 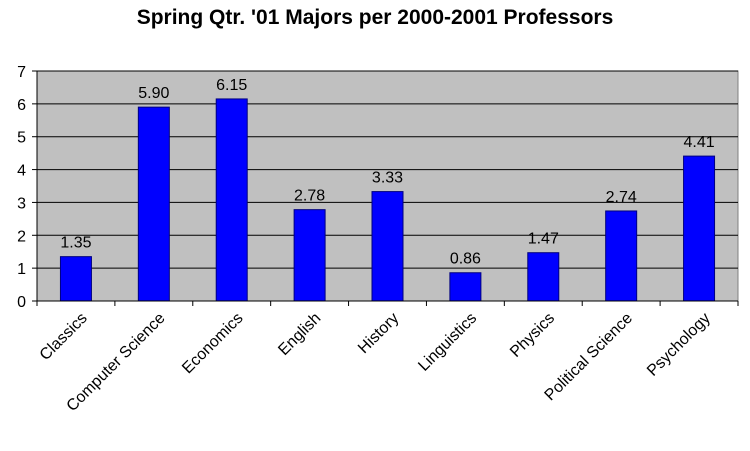 I want to click on bar-physics, so click(x=543, y=277).